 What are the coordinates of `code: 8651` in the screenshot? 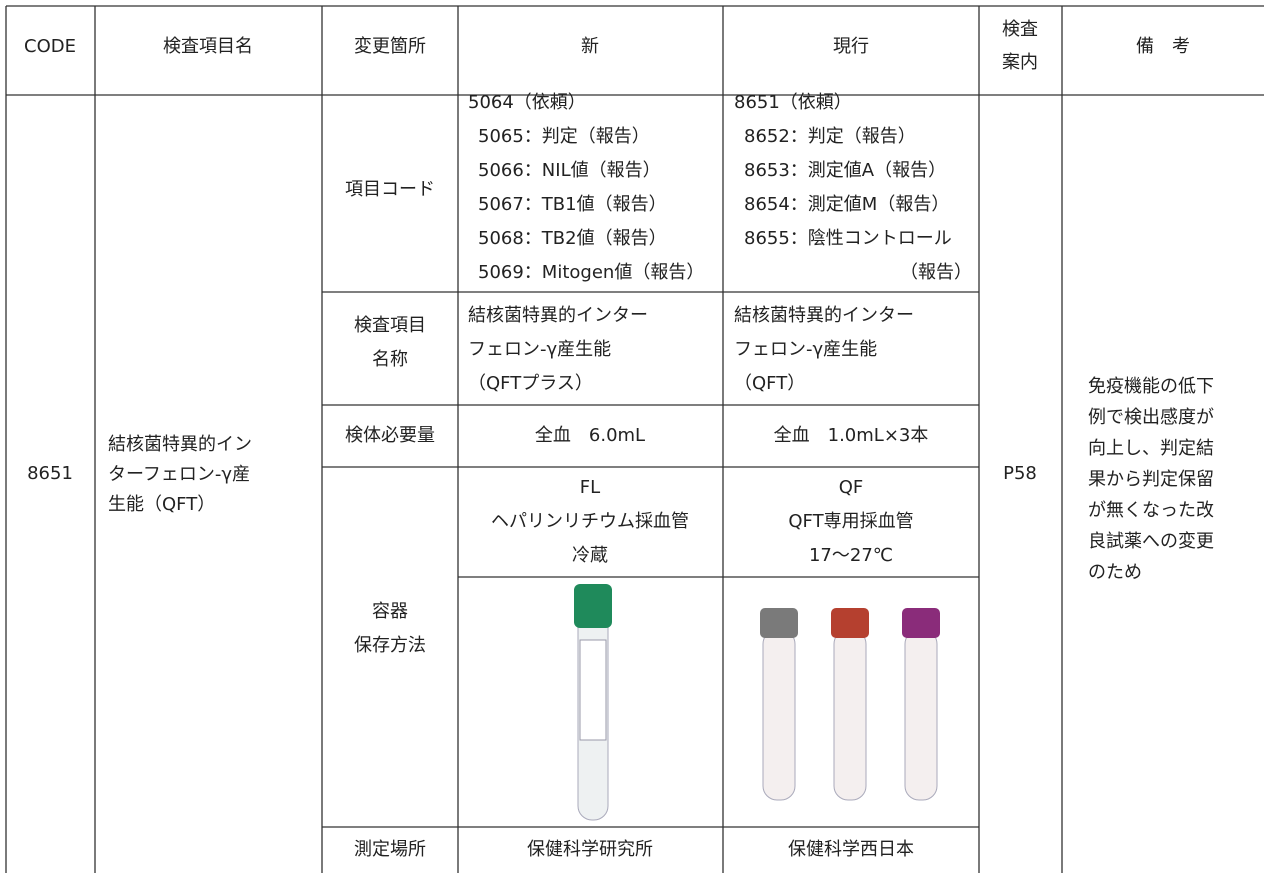 It's located at (50, 473).